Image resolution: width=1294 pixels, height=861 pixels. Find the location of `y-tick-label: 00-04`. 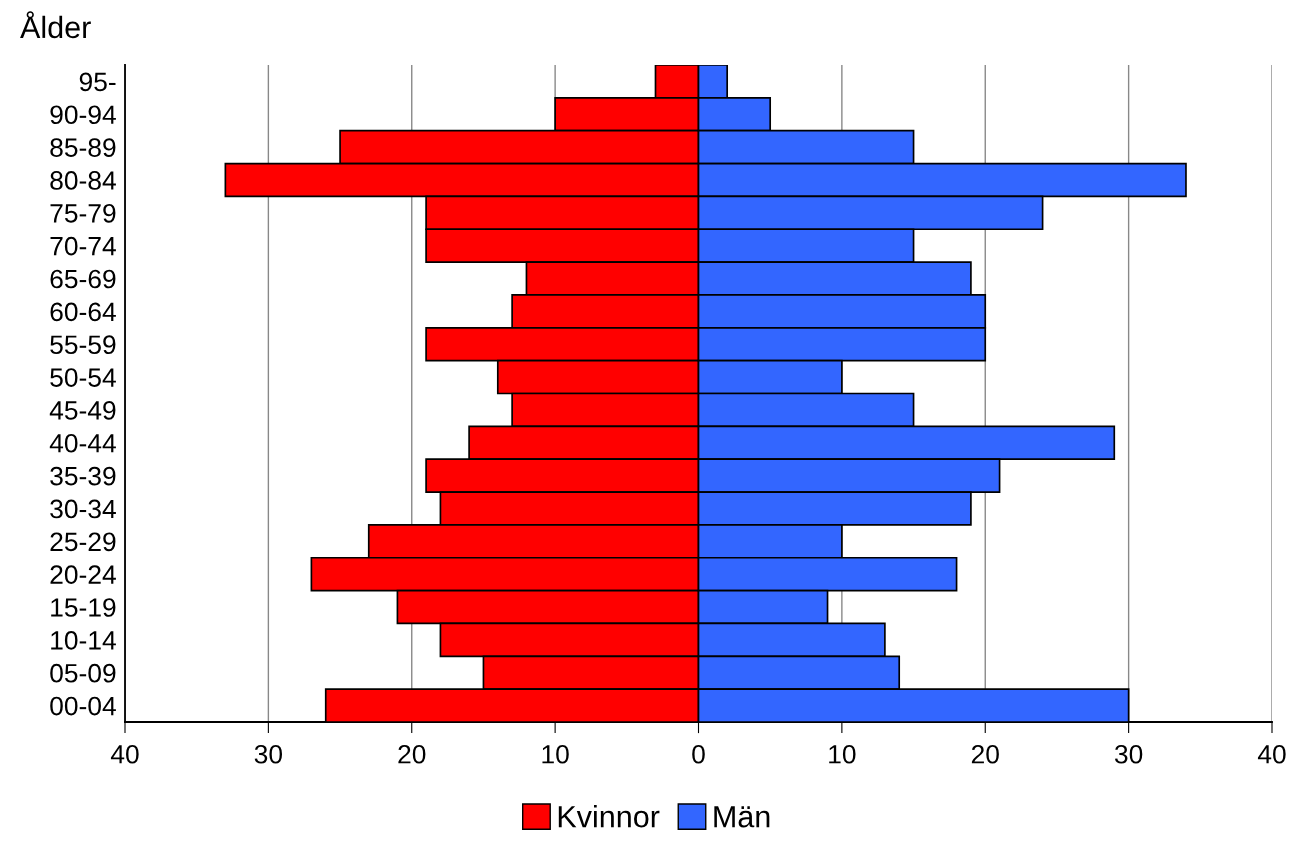

y-tick-label: 00-04 is located at coordinates (83, 706).